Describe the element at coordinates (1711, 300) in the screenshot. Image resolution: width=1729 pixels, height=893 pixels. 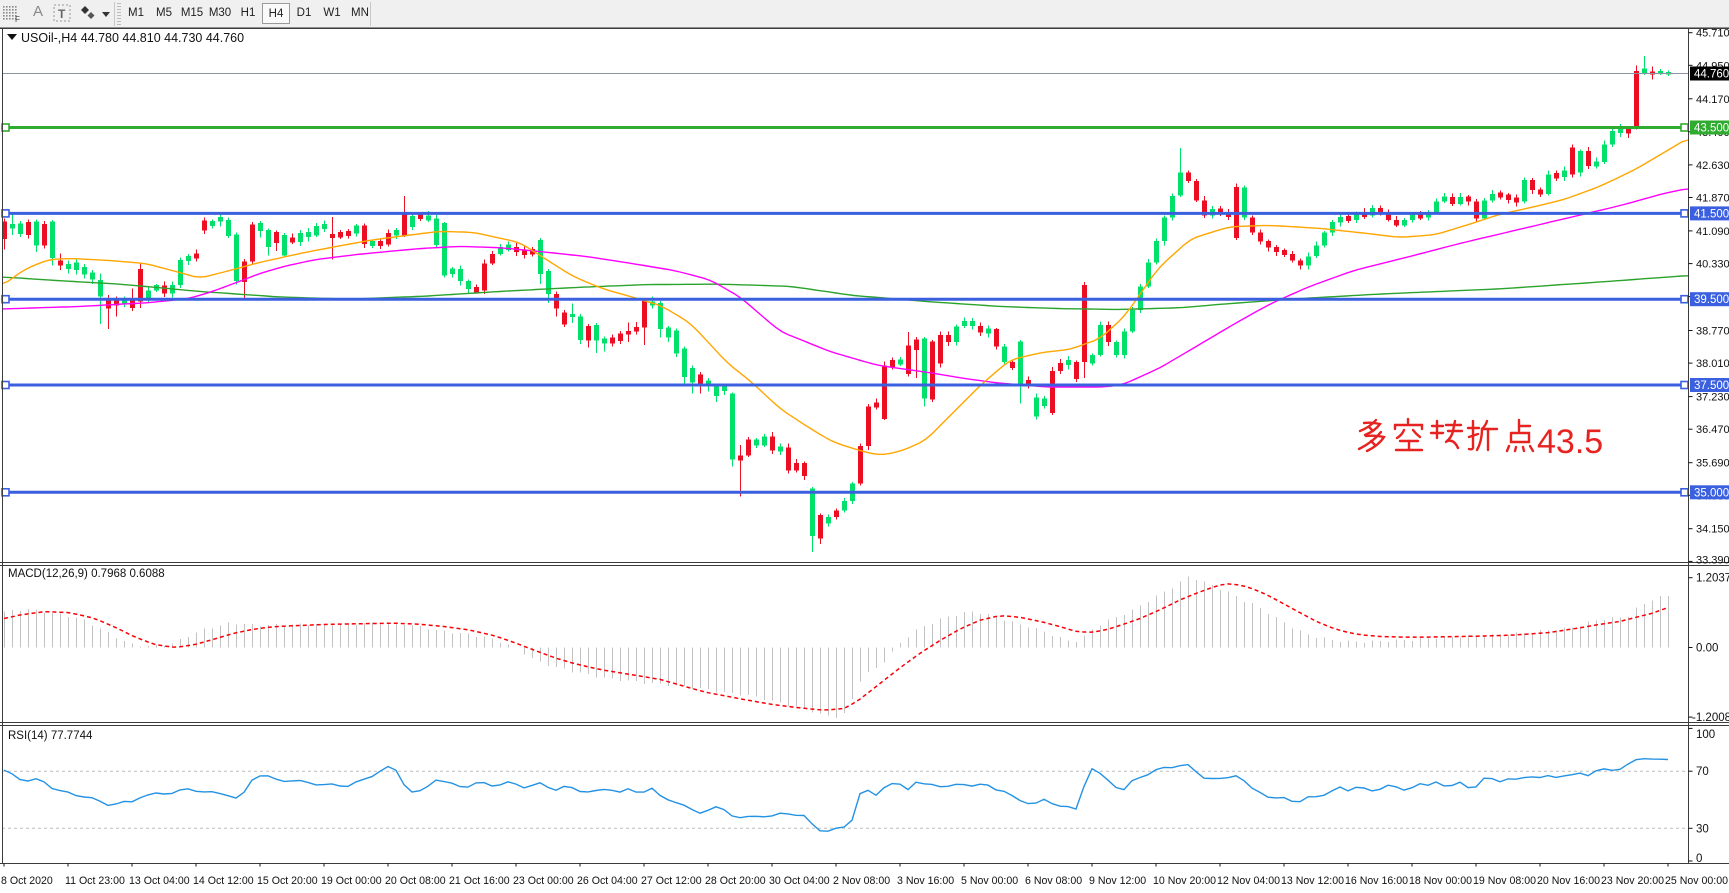
I see `svg-text: 39.500` at that location.